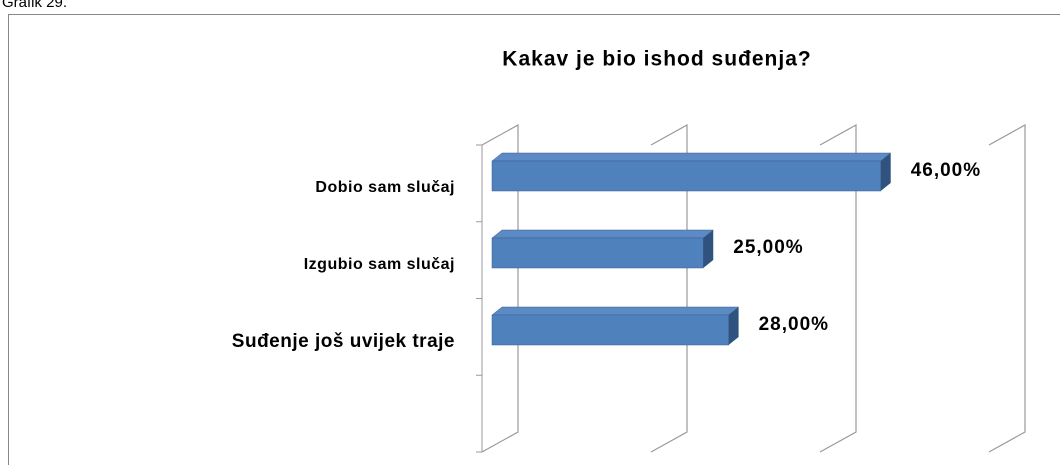 This screenshot has height=465, width=1060. I want to click on value-label: 25,00%, so click(768, 247).